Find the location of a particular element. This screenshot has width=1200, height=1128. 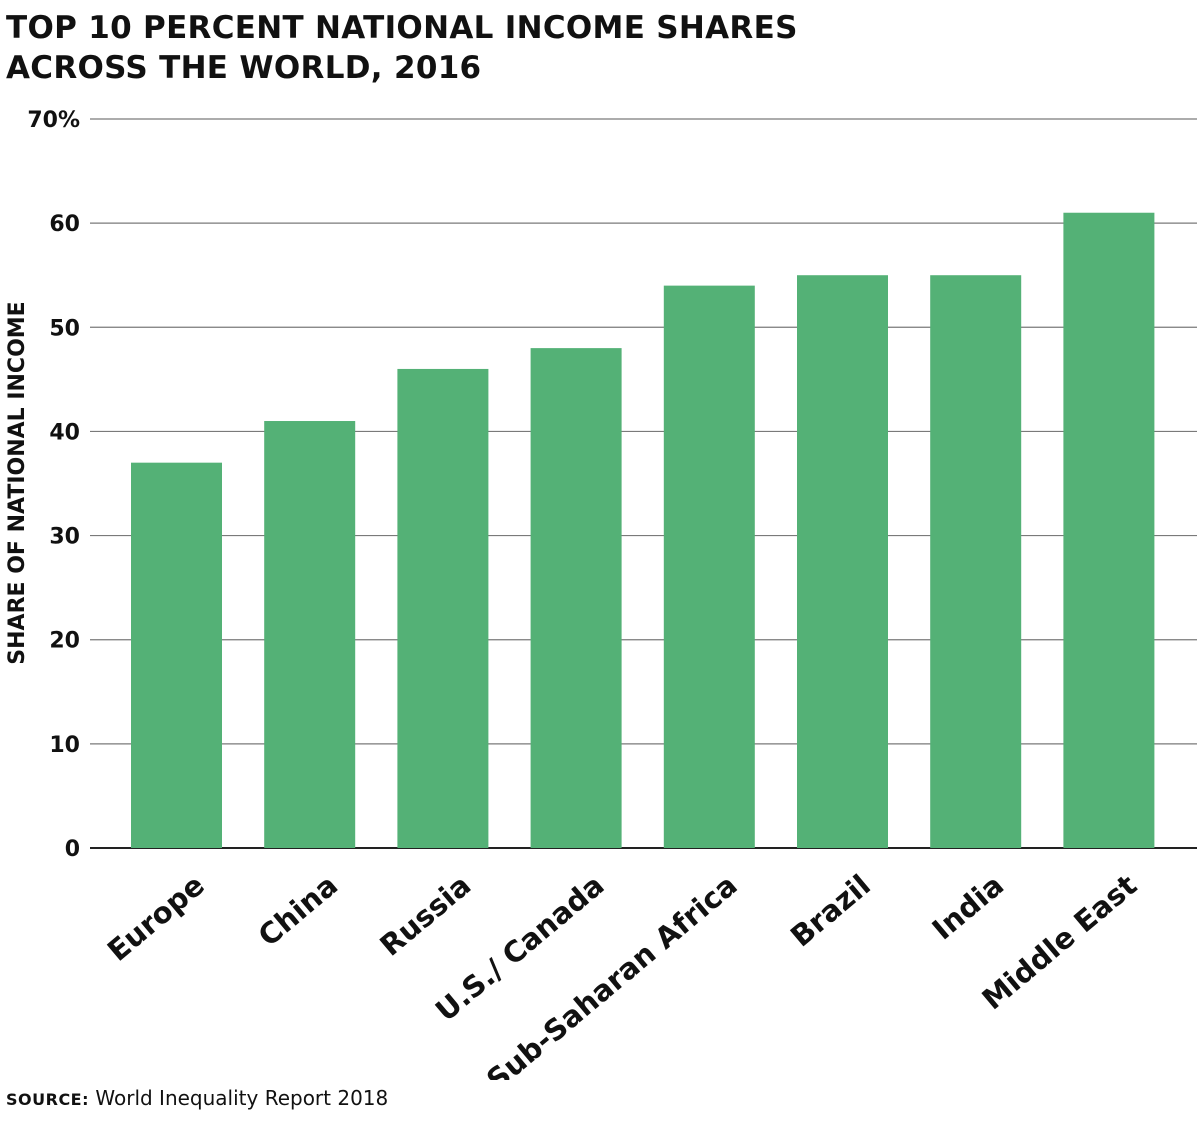

y-tick-label: 0 is located at coordinates (72, 849).